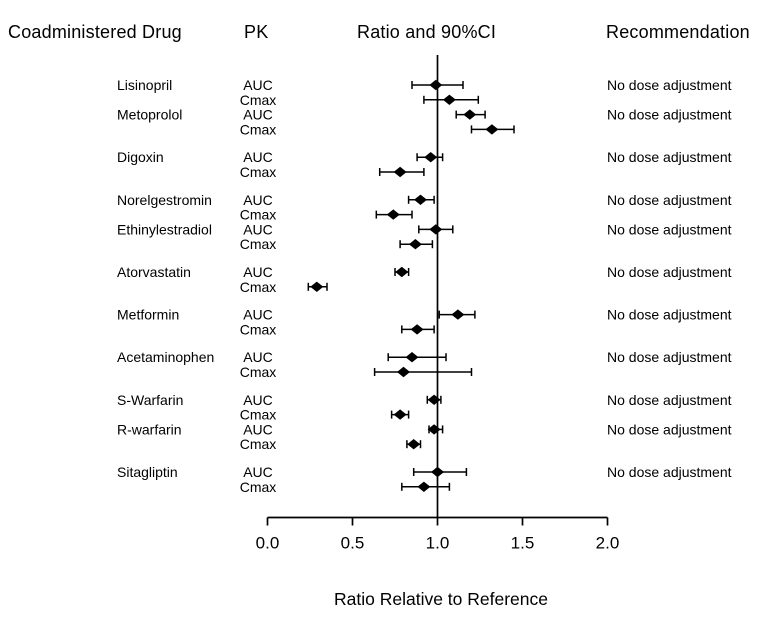  I want to click on x-axis-title: Ratio Relative to Reference, so click(441, 599).